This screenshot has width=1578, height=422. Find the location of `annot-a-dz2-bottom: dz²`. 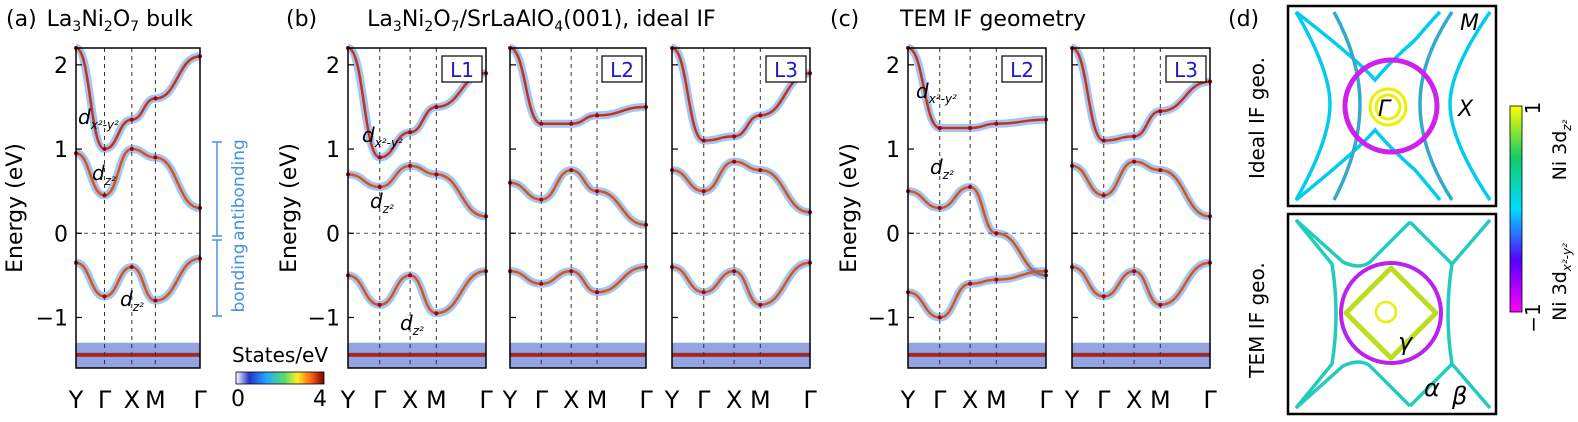

annot-a-dz2-bottom: dz² is located at coordinates (132, 300).